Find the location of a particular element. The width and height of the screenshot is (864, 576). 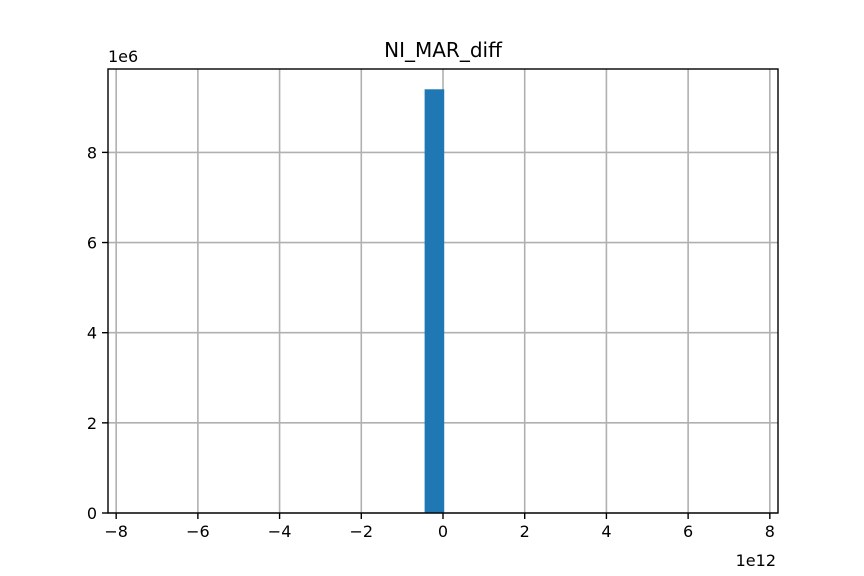

y-tick-label: 6 is located at coordinates (92, 243).